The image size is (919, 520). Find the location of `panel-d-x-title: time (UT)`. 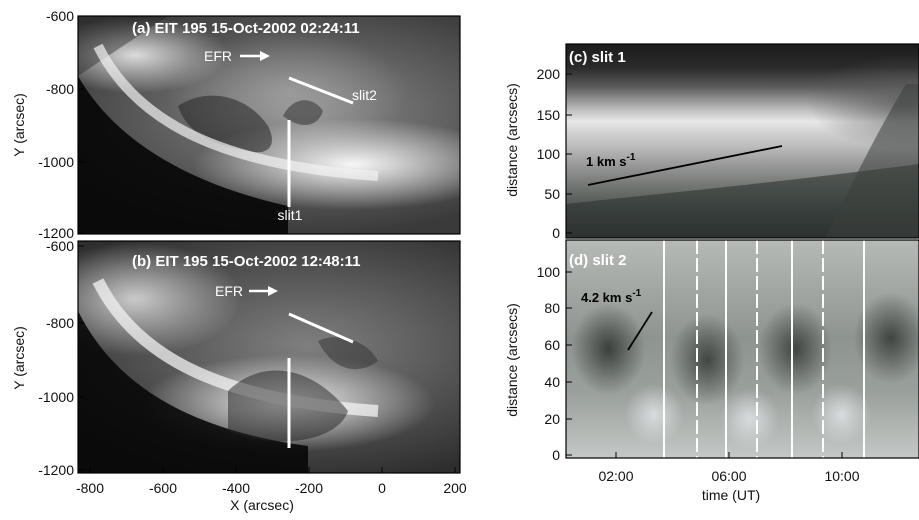

panel-d-x-title: time (UT) is located at coordinates (731, 495).